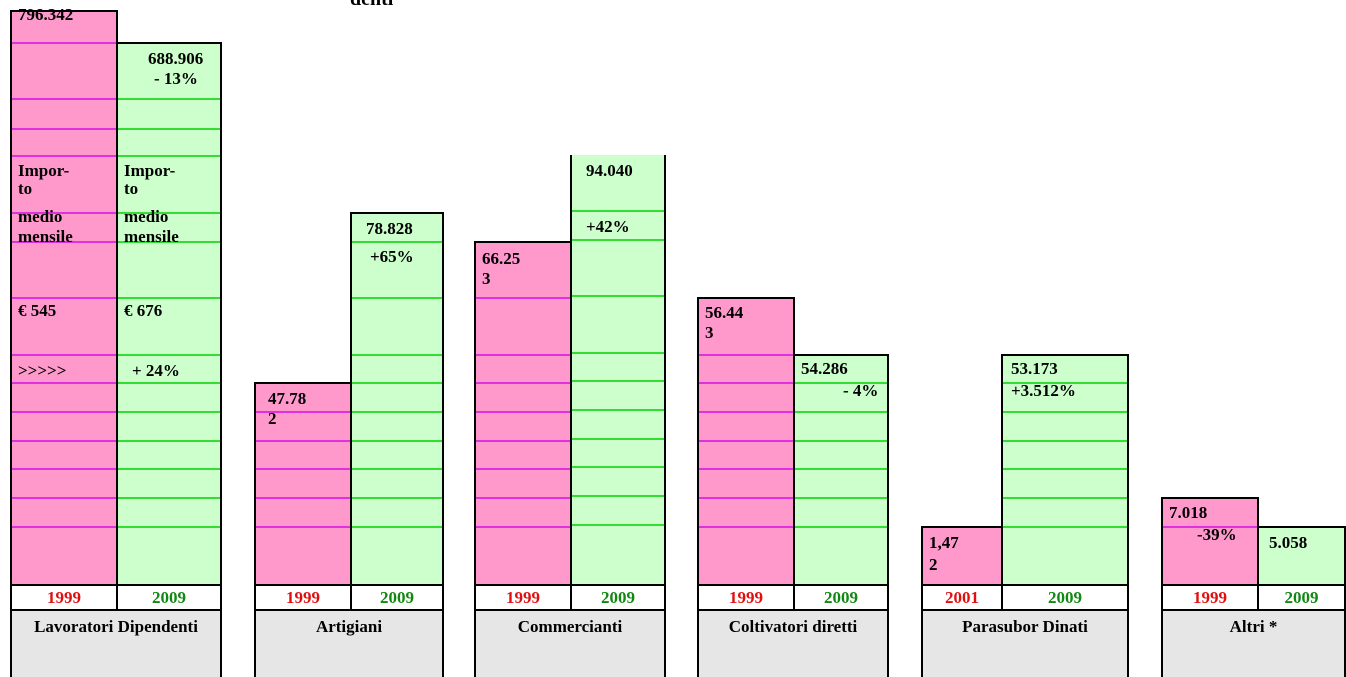 The width and height of the screenshot is (1346, 677). What do you see at coordinates (176, 78) in the screenshot?
I see `bar-text: - 13%` at bounding box center [176, 78].